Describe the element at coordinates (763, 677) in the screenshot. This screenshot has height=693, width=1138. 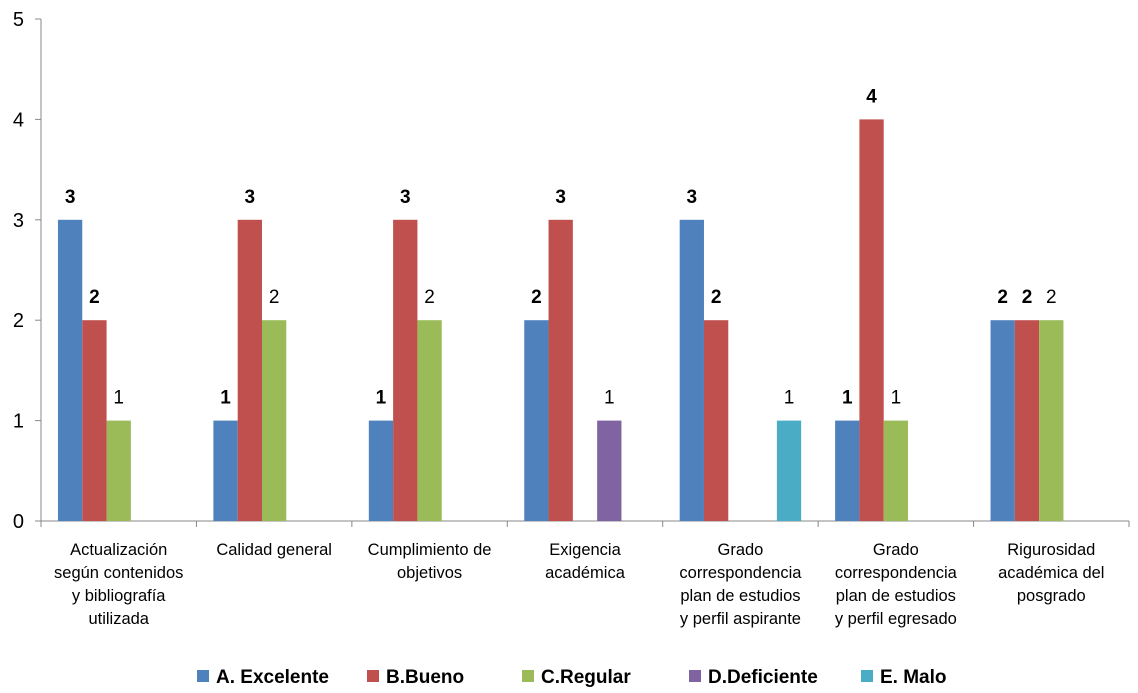
I see `legend-entry: D.Deficiente` at that location.